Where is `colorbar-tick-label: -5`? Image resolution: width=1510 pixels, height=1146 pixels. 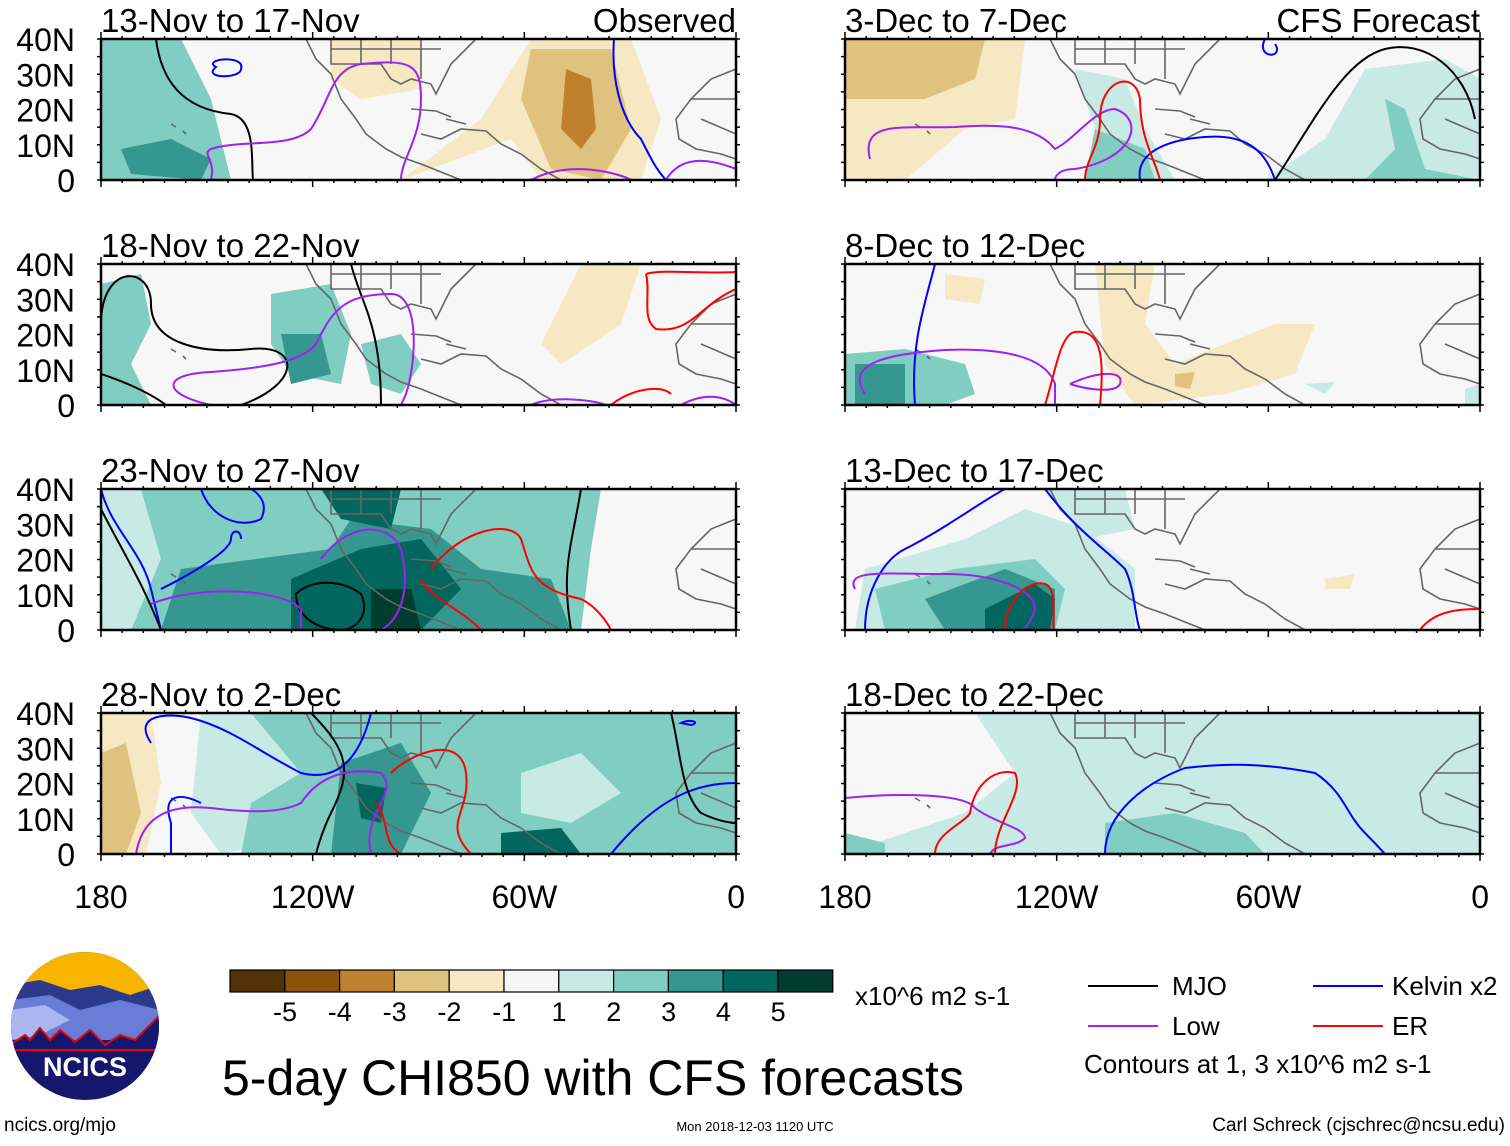
colorbar-tick-label: -5 is located at coordinates (285, 1012).